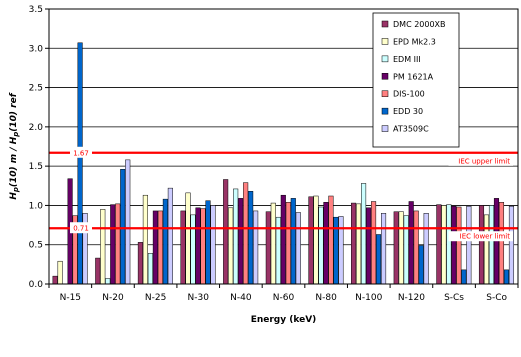 This screenshot has width=521, height=357. I want to click on reference-name-label: IEC upper limit, so click(484, 161).